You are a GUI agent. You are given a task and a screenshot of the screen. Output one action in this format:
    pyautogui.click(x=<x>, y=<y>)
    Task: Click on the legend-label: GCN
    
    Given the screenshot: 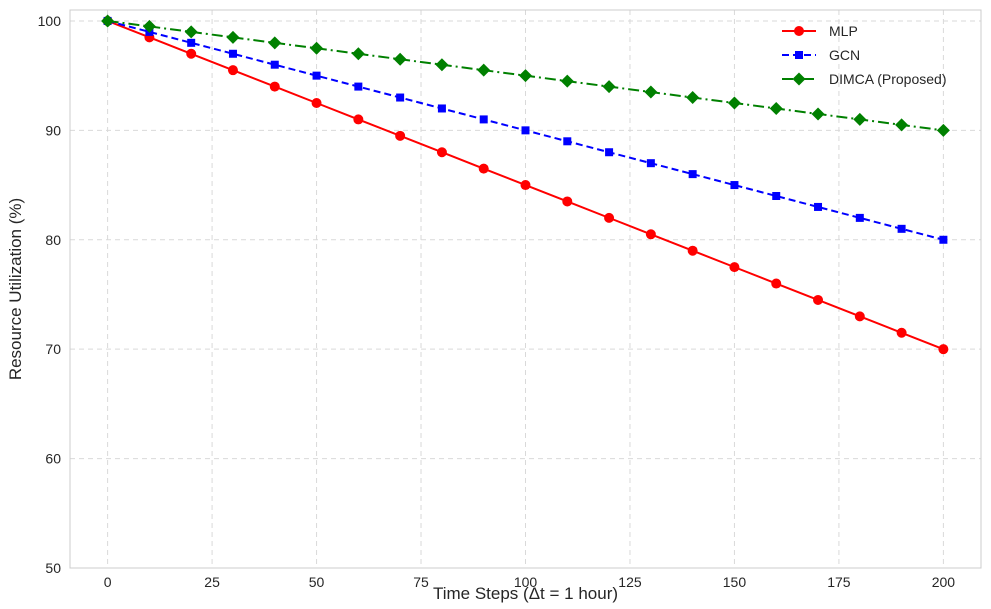 What is the action you would take?
    pyautogui.click(x=844, y=55)
    